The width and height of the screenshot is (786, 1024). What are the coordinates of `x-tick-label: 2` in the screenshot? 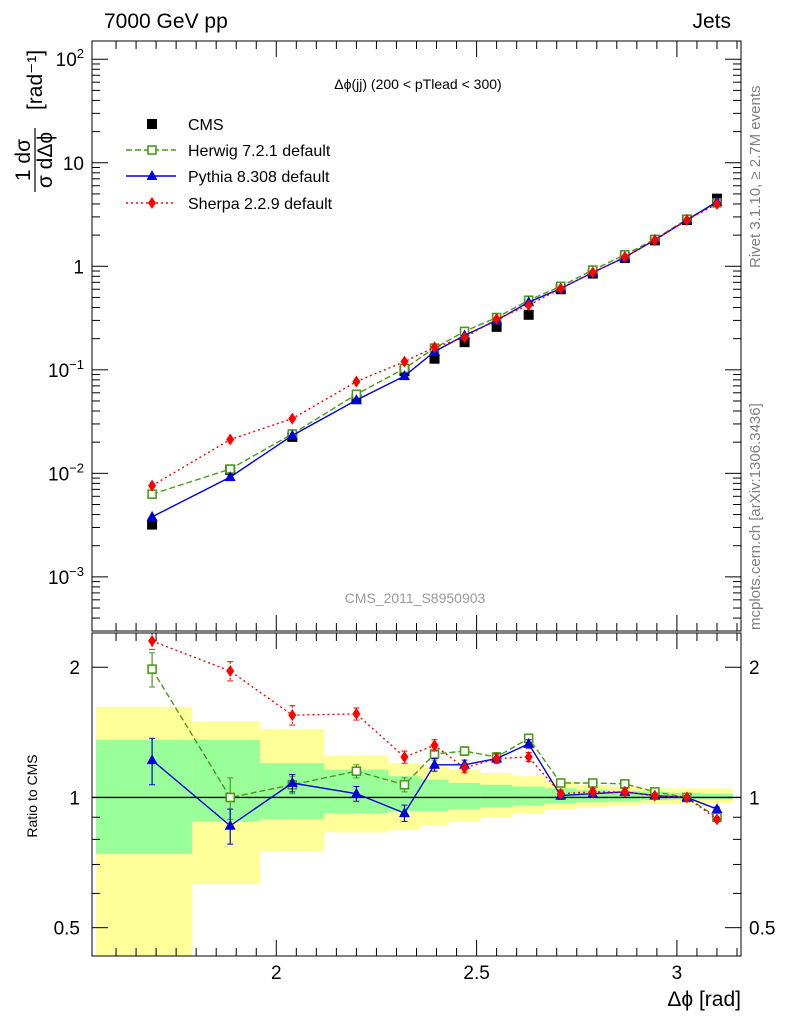 It's located at (276, 973).